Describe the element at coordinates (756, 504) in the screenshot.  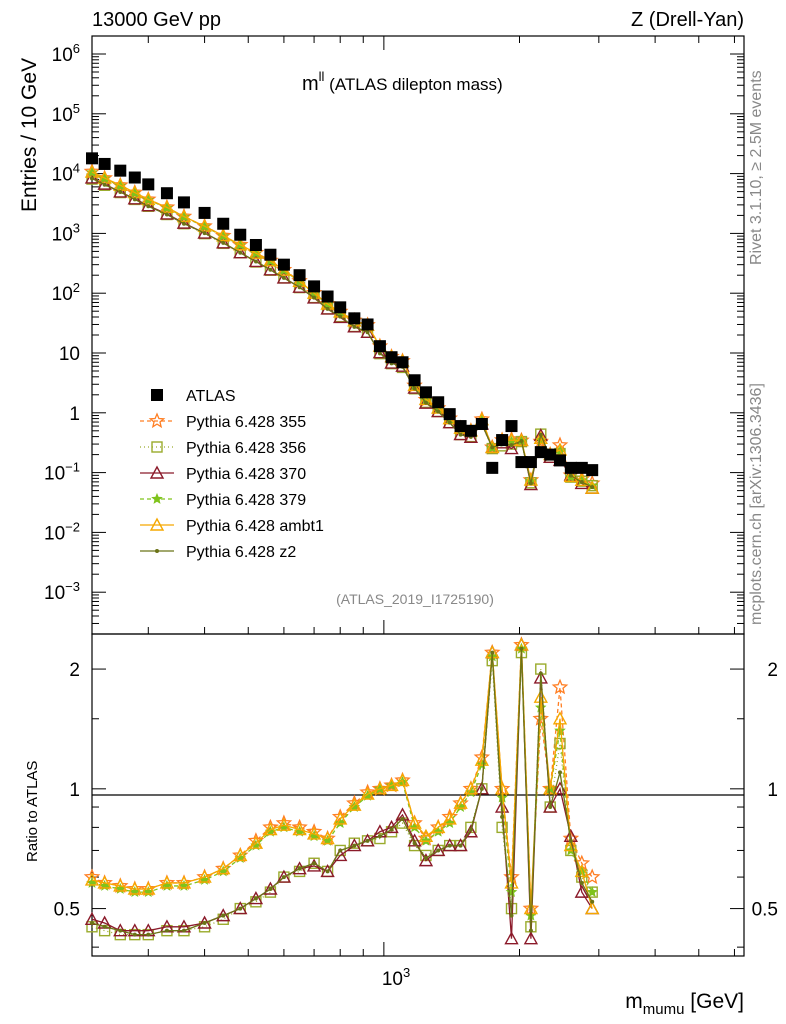
I see `side-text-bottom: mcplots.cern.ch [arXiv:1306.3436]` at that location.